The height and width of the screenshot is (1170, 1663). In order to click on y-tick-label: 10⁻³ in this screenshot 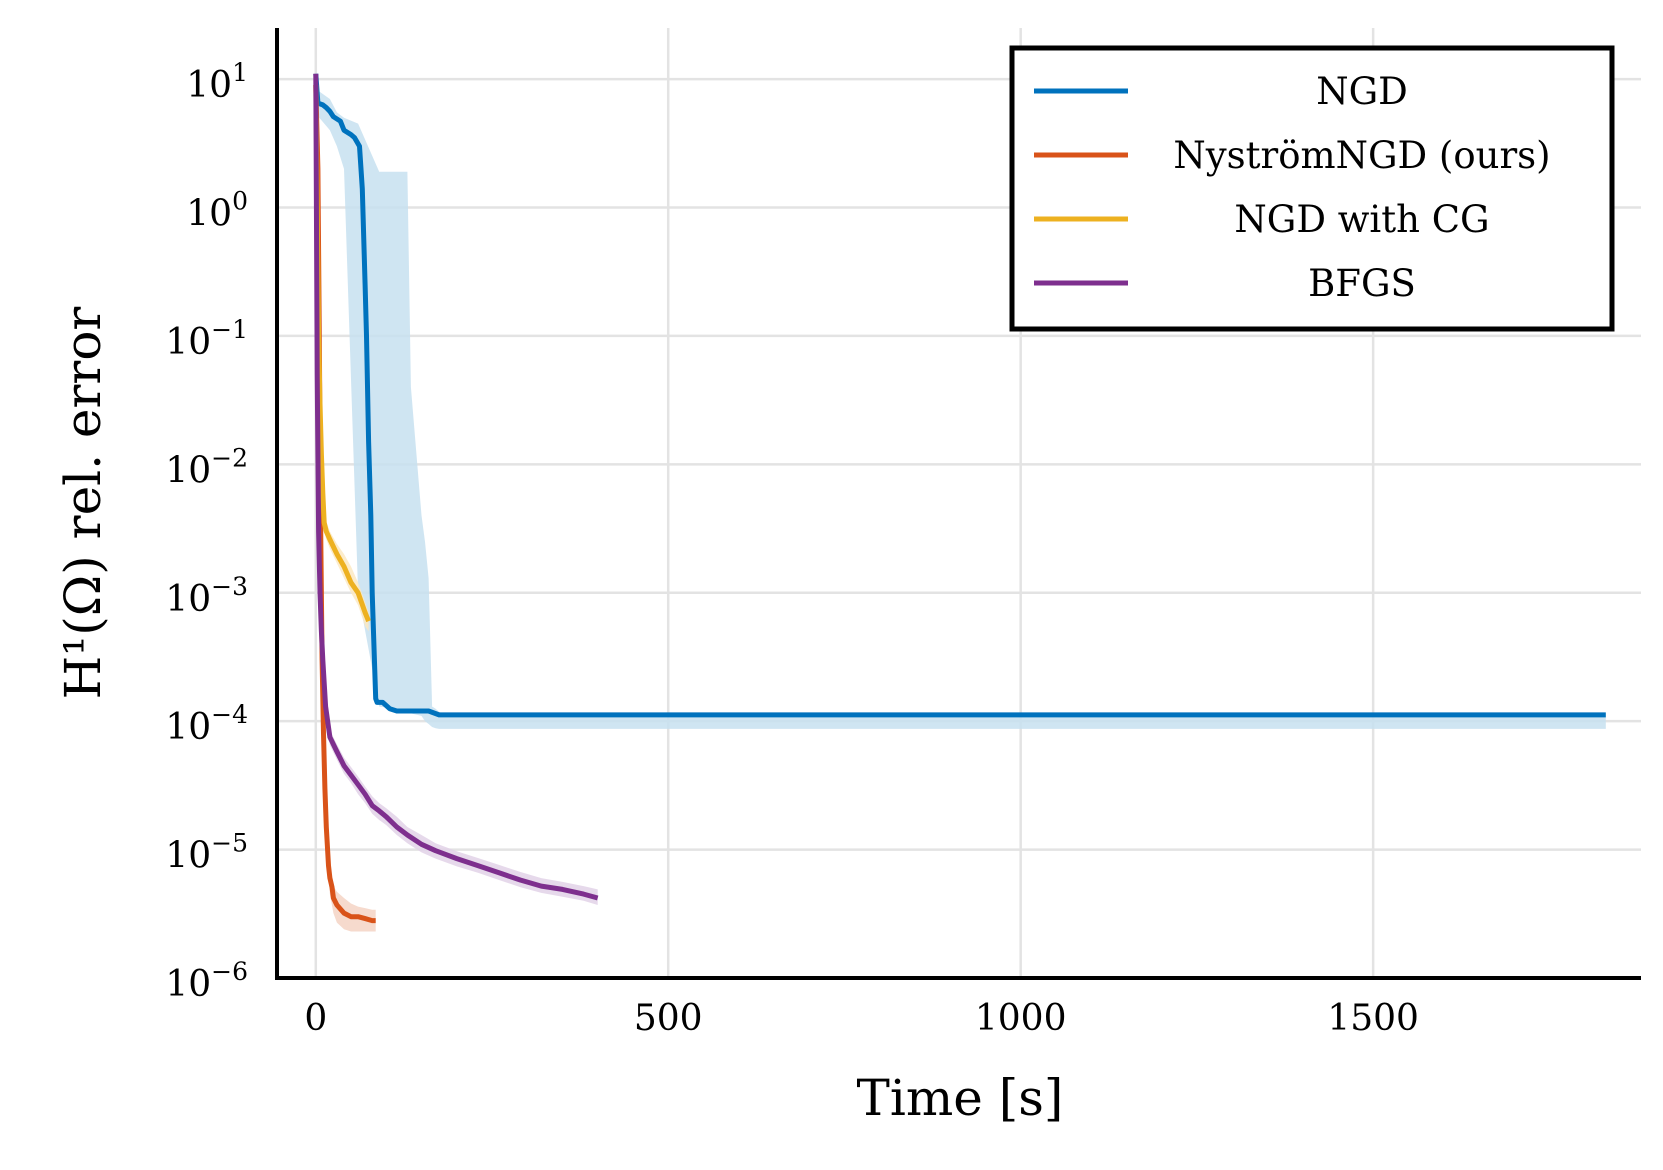, I will do `click(206, 596)`.